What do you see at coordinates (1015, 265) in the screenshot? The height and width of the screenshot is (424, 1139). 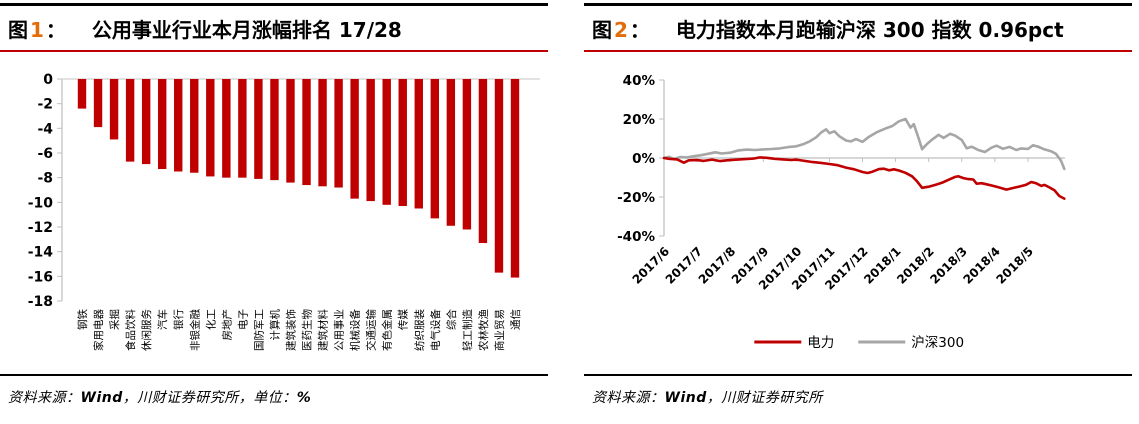 I see `svg-text: 2018/5` at bounding box center [1015, 265].